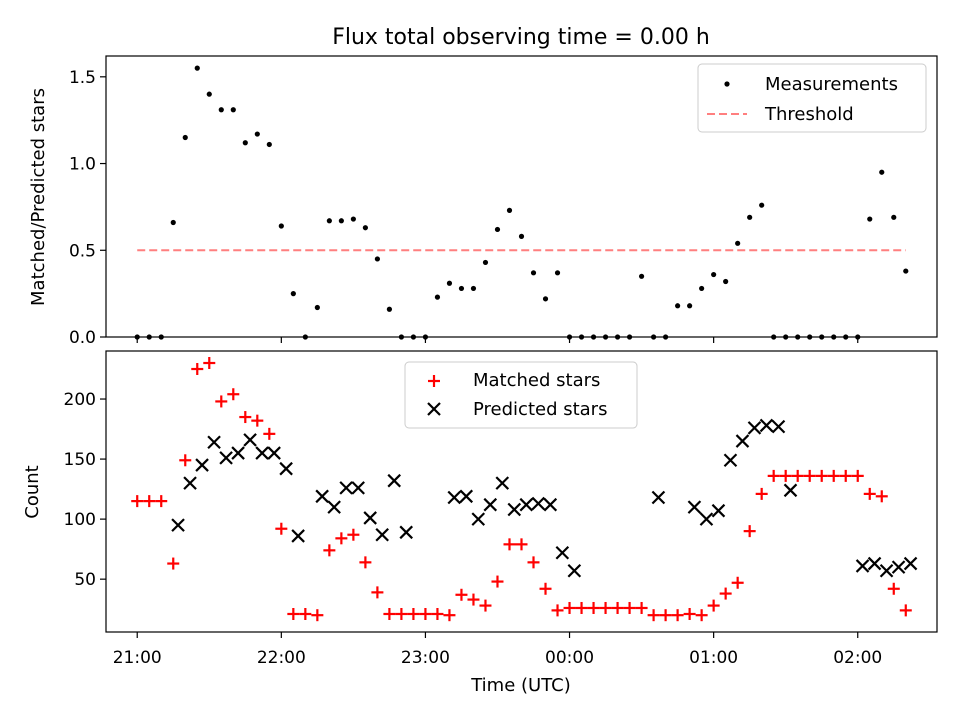  I want to click on x-tick-label: 00:00, so click(569, 658).